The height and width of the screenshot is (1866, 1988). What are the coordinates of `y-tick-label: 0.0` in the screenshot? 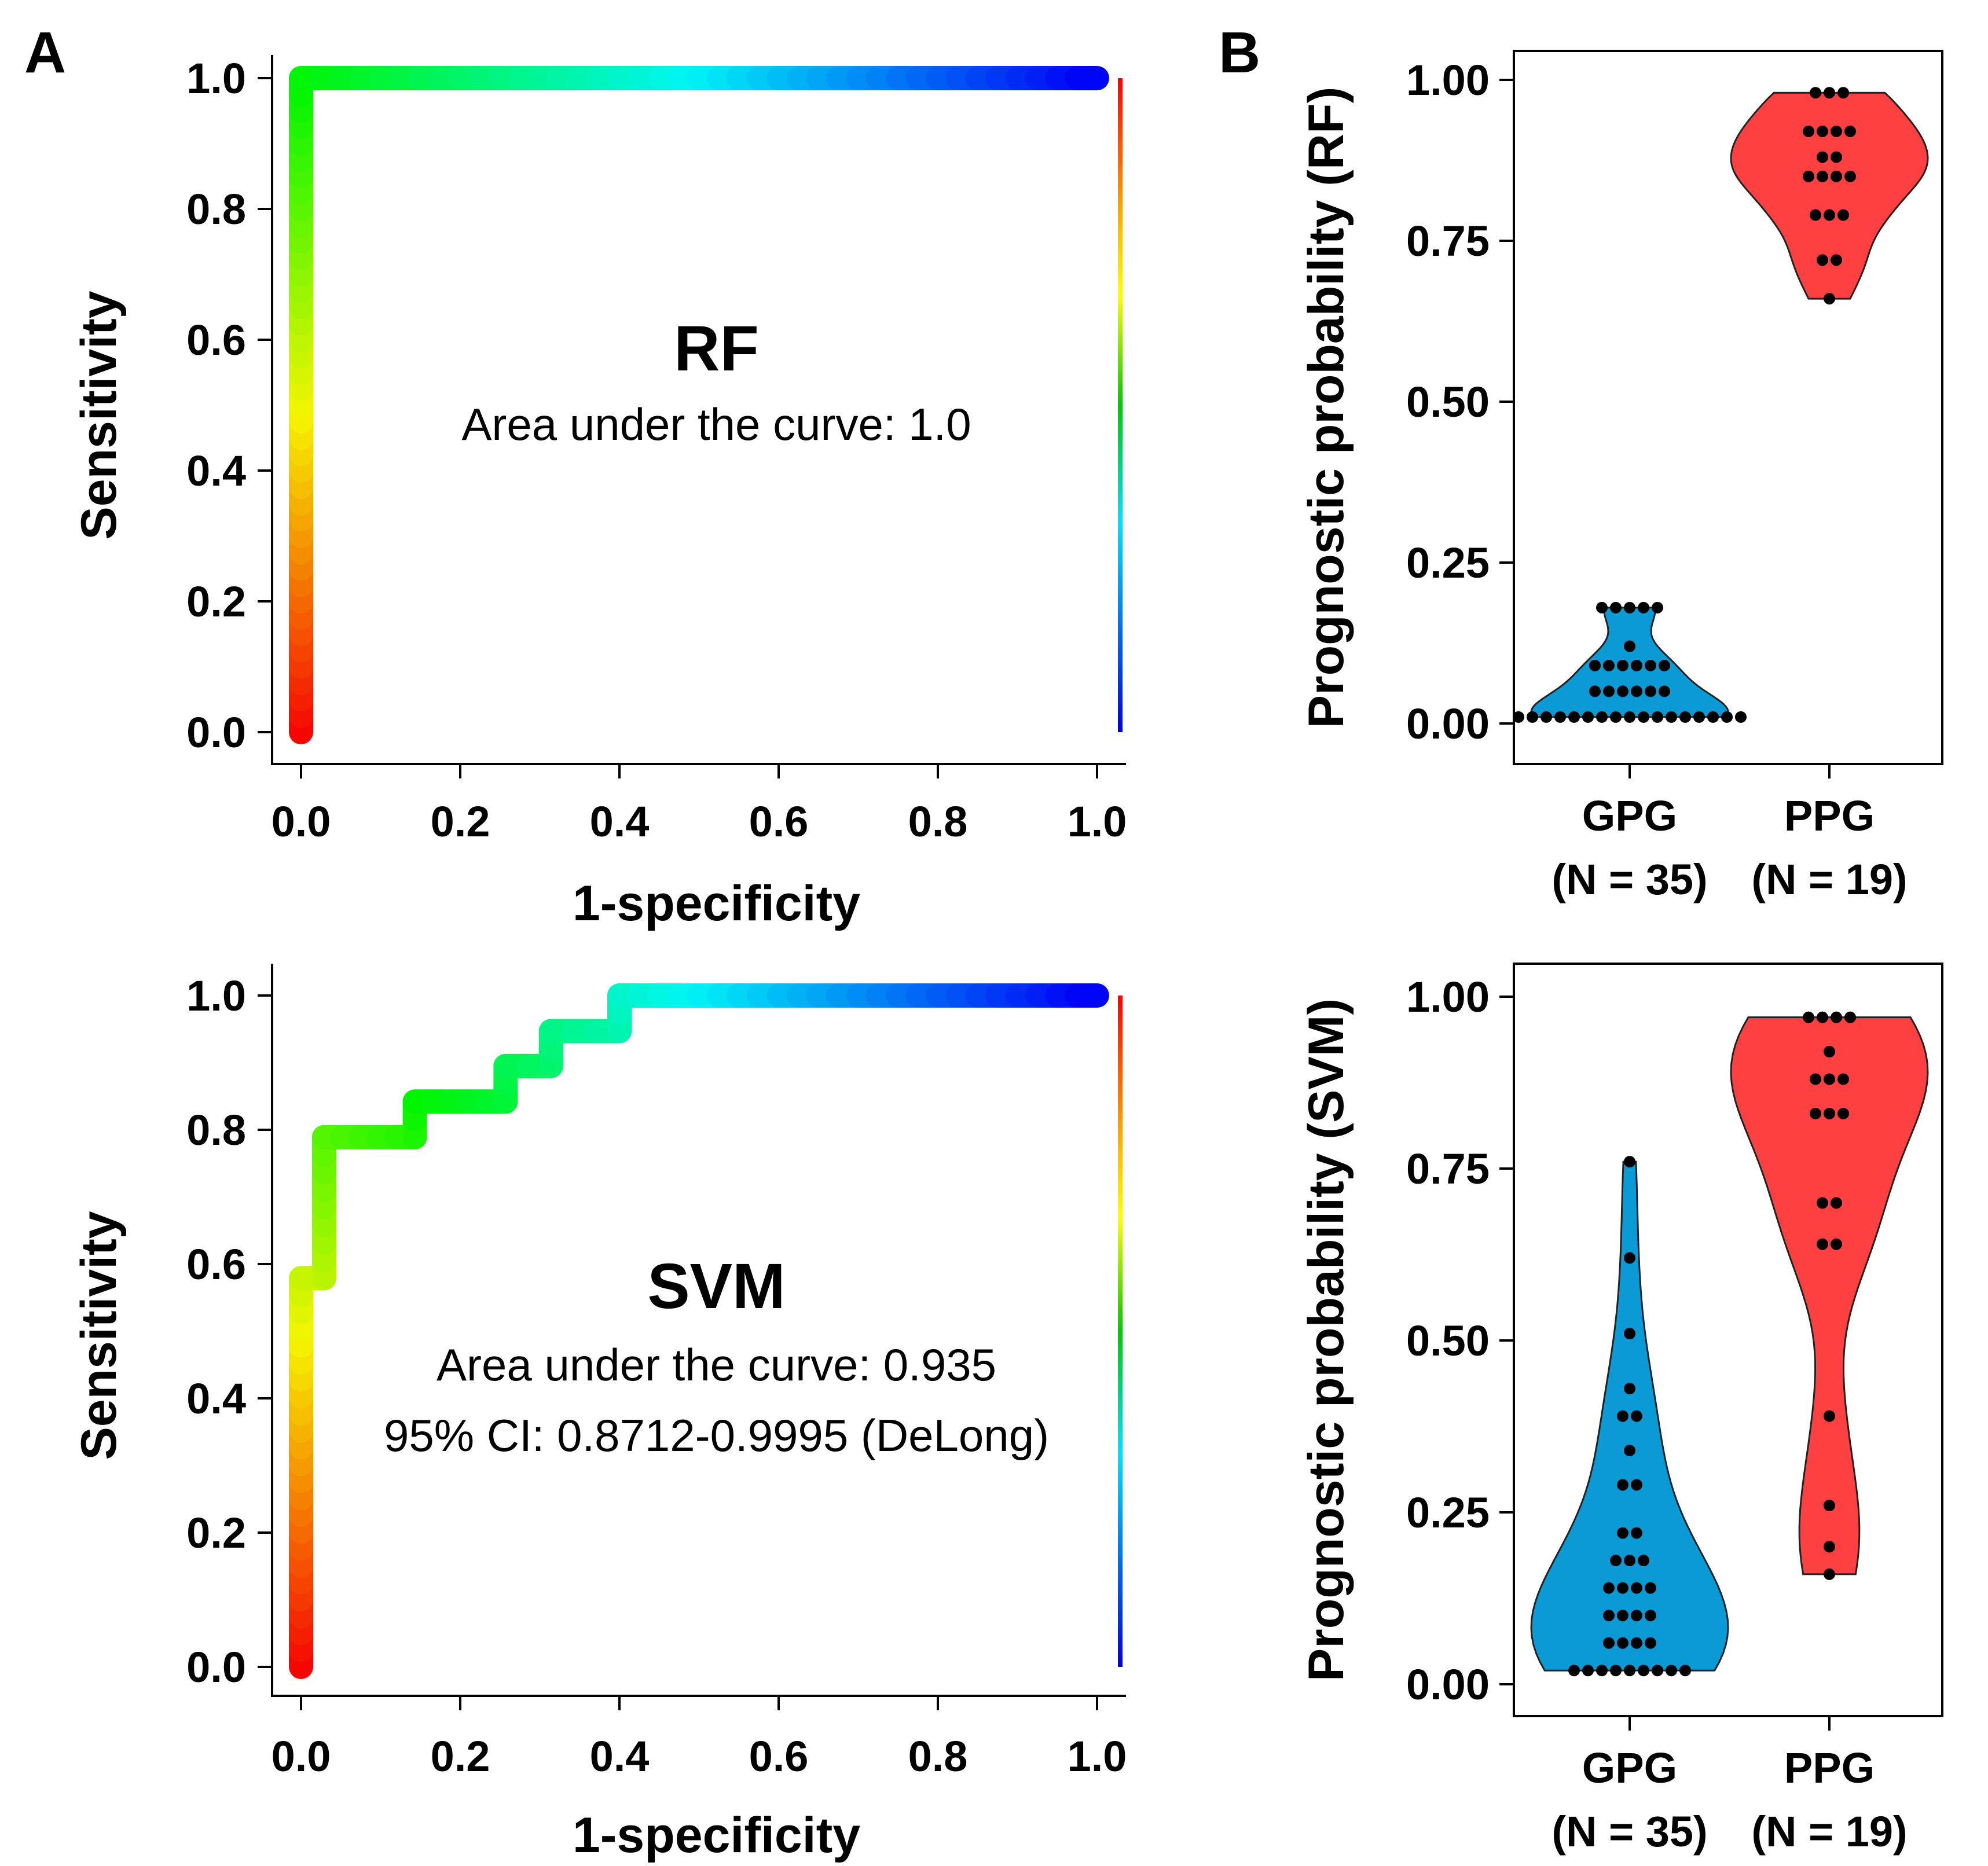 It's located at (216, 1667).